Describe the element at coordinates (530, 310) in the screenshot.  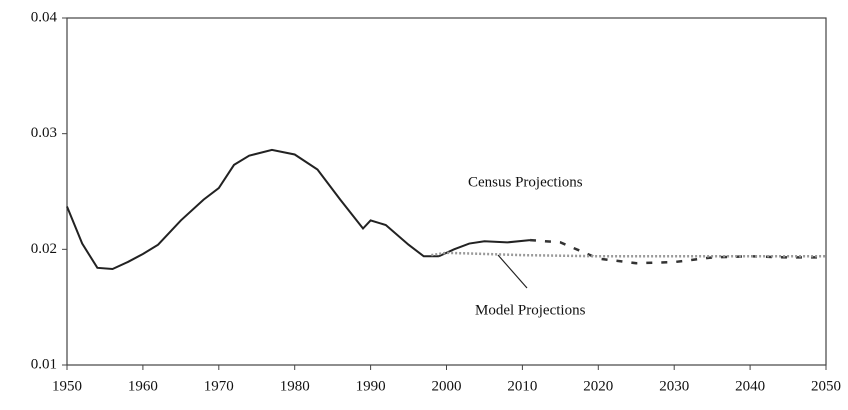
I see `annotation: Model Projections` at that location.